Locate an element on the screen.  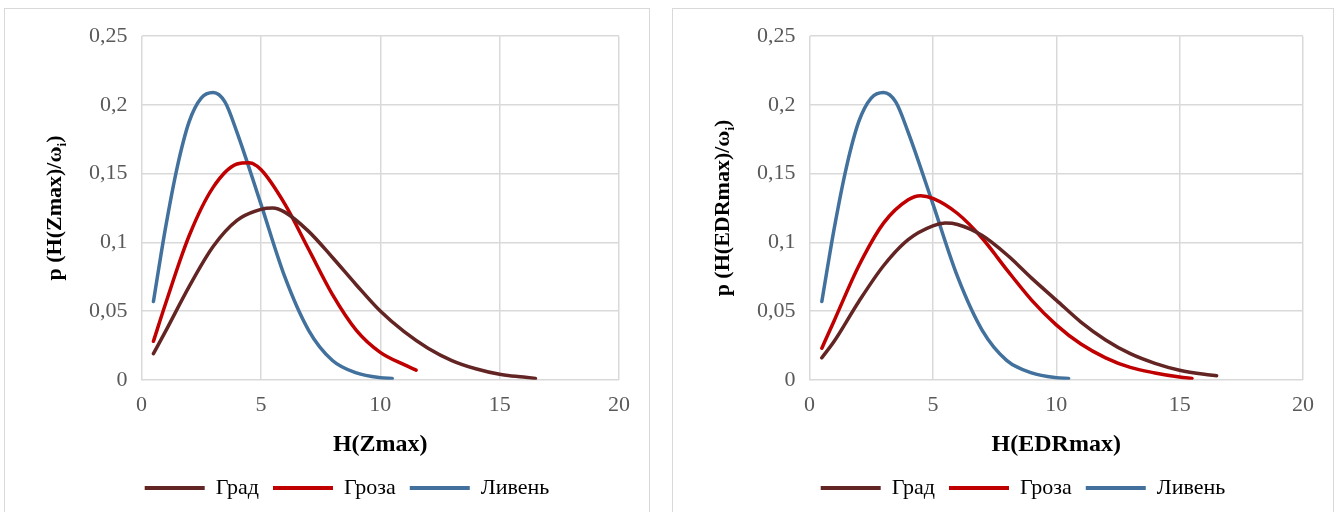
x-axis-title: H(EDRmax) is located at coordinates (1056, 442).